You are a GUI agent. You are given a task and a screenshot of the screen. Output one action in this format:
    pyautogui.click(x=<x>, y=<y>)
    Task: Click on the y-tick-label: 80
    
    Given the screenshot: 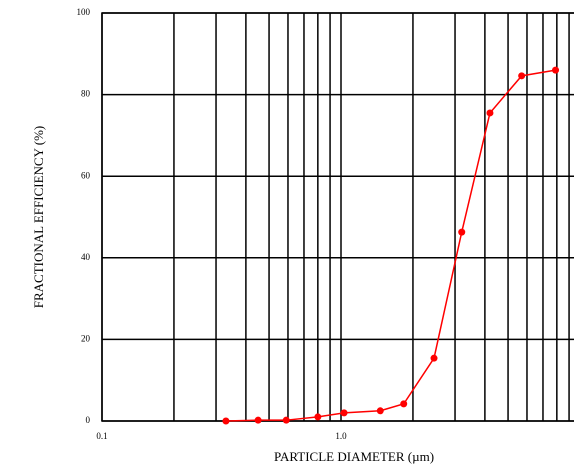 What is the action you would take?
    pyautogui.click(x=86, y=94)
    